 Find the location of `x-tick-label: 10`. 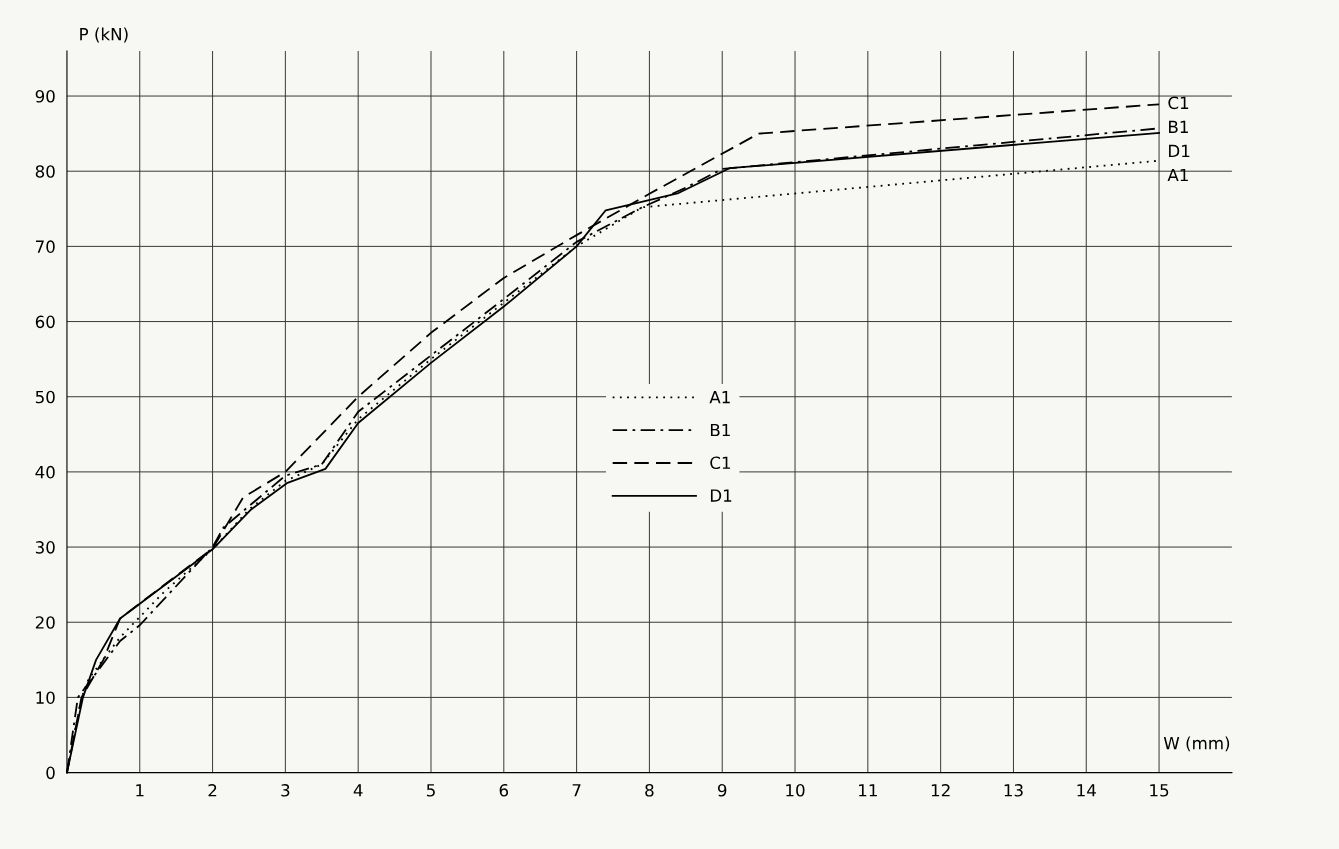

x-tick-label: 10 is located at coordinates (795, 790).